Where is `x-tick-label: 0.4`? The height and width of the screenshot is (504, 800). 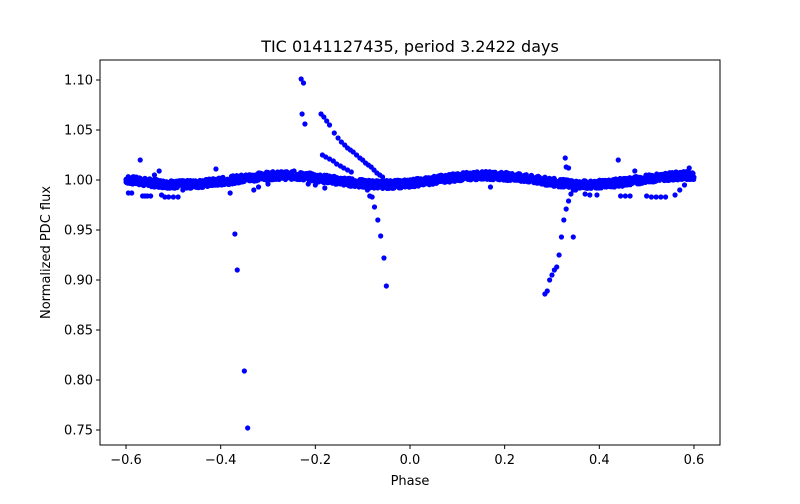
x-tick-label: 0.4 is located at coordinates (599, 460).